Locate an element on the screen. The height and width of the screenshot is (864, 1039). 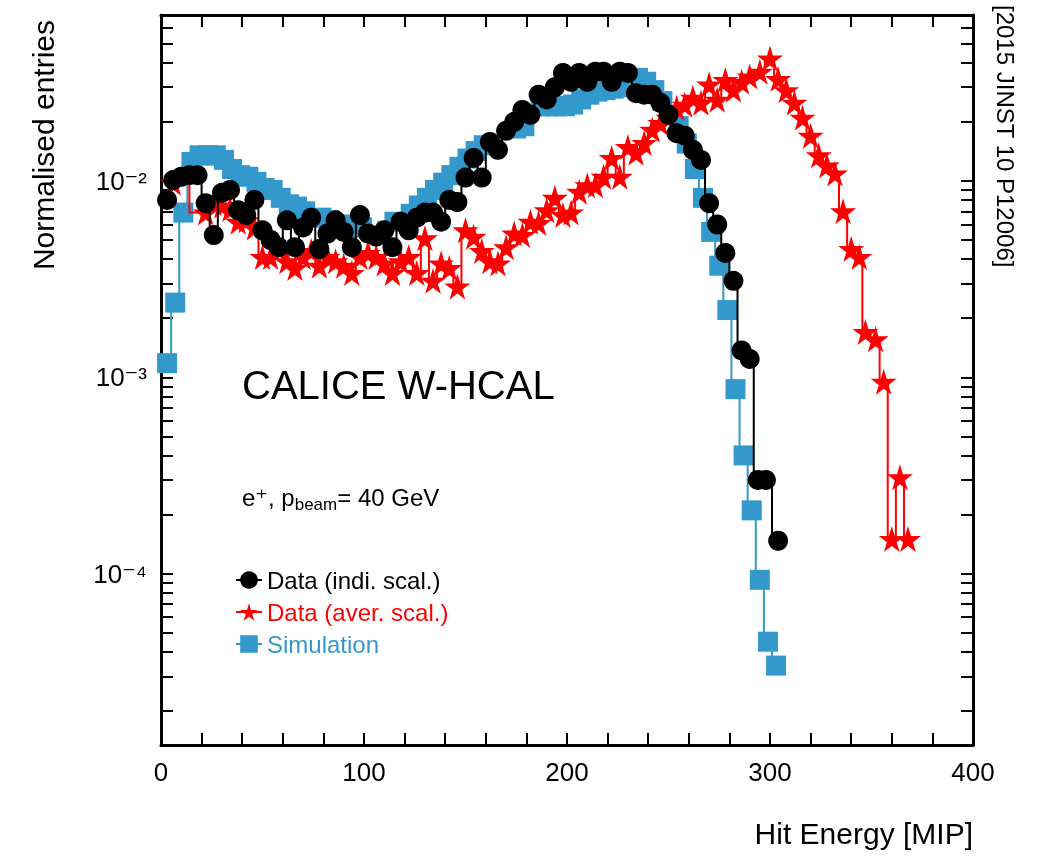
legend-label: Simulation is located at coordinates (323, 644).